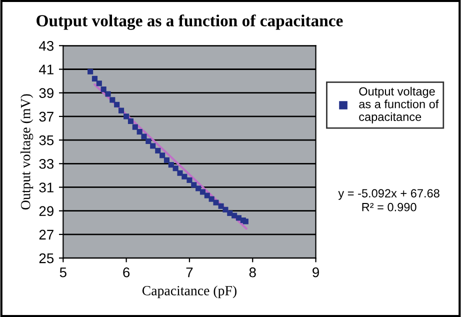 The width and height of the screenshot is (461, 317). What do you see at coordinates (252, 272) in the screenshot?
I see `x-tick-label: 8` at bounding box center [252, 272].